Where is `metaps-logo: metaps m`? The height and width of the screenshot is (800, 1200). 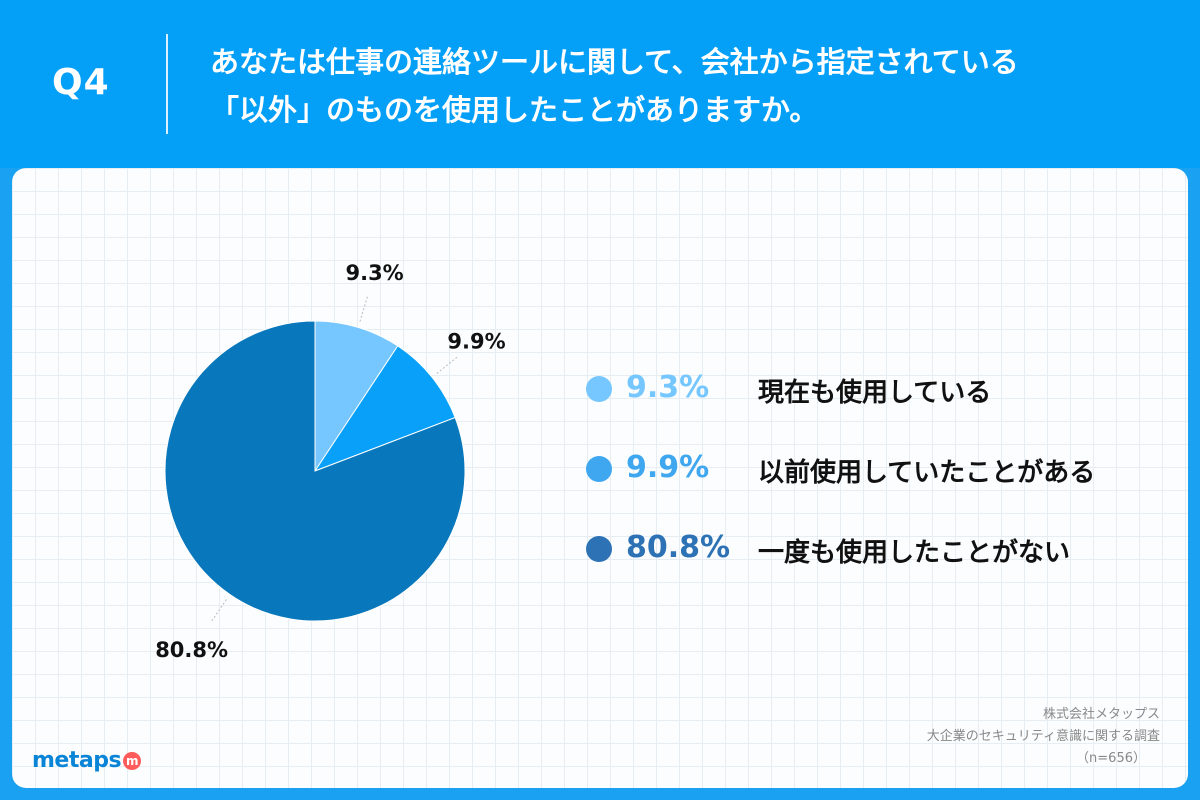
metaps-logo: metaps m is located at coordinates (87, 760).